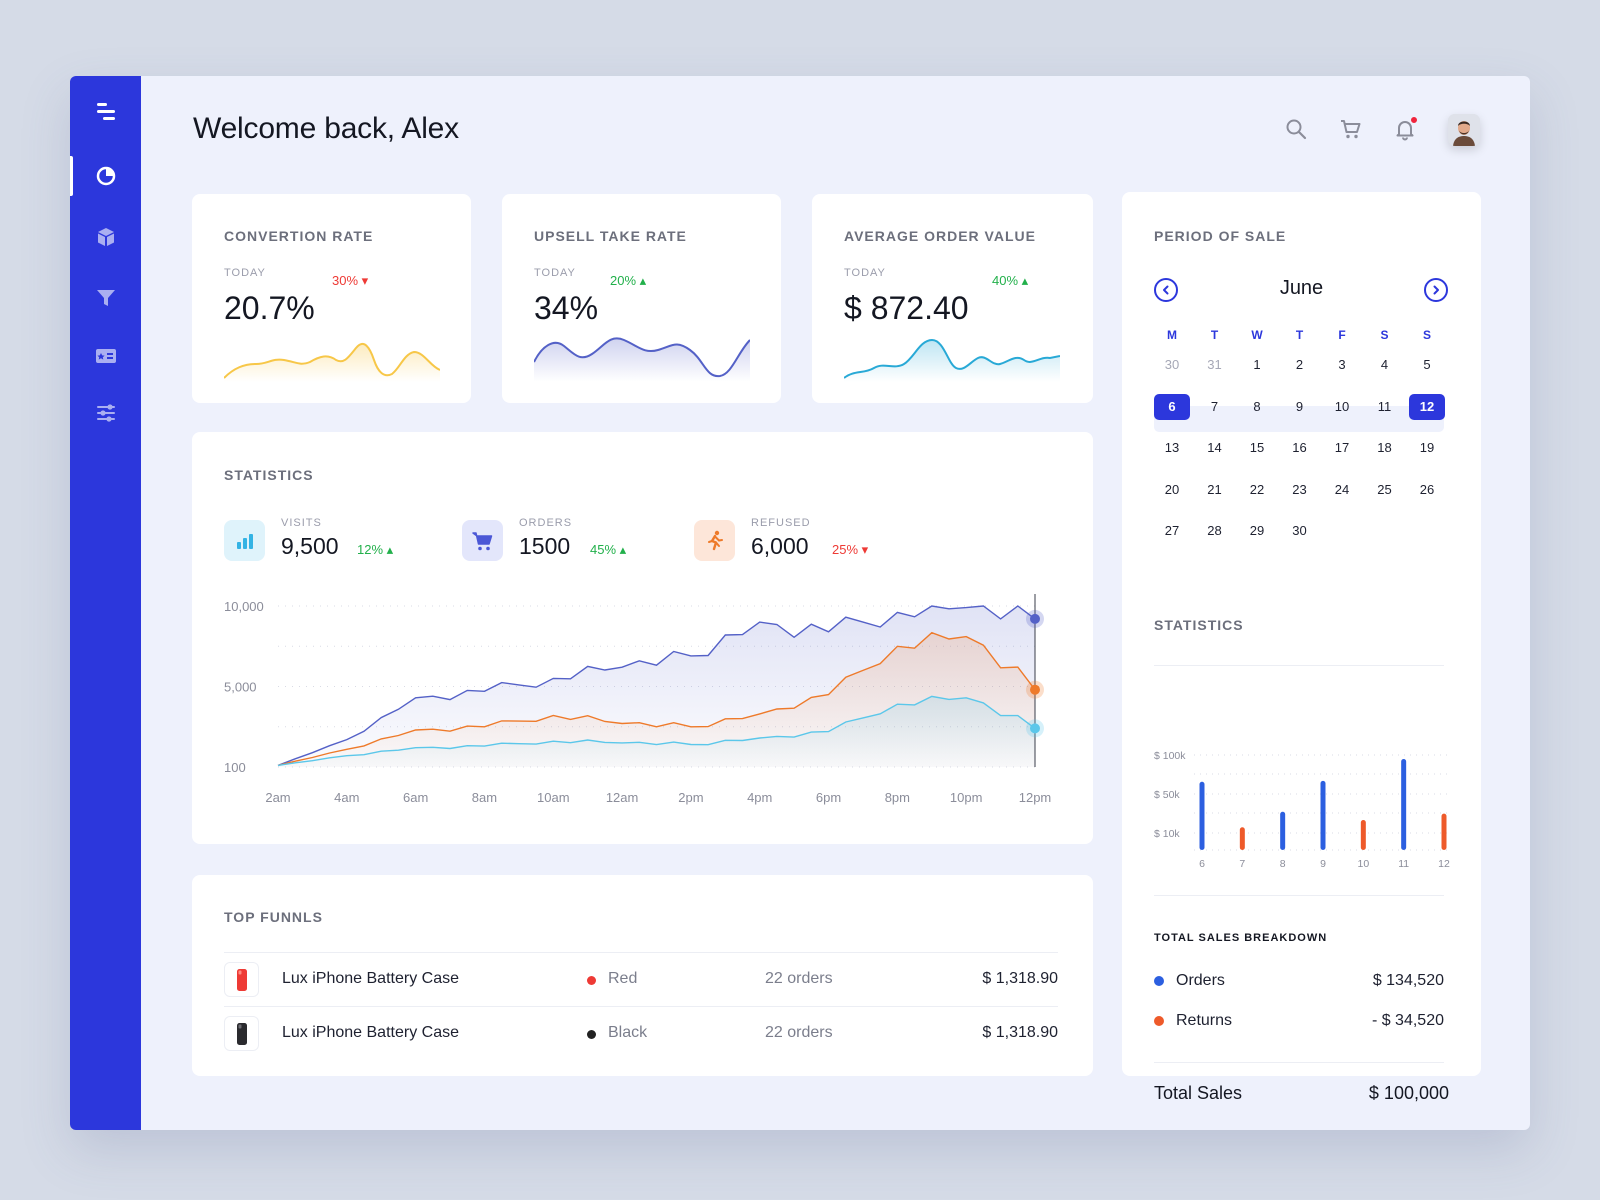  What do you see at coordinates (1167, 795) in the screenshot?
I see `y-tick-label: $ 50k` at bounding box center [1167, 795].